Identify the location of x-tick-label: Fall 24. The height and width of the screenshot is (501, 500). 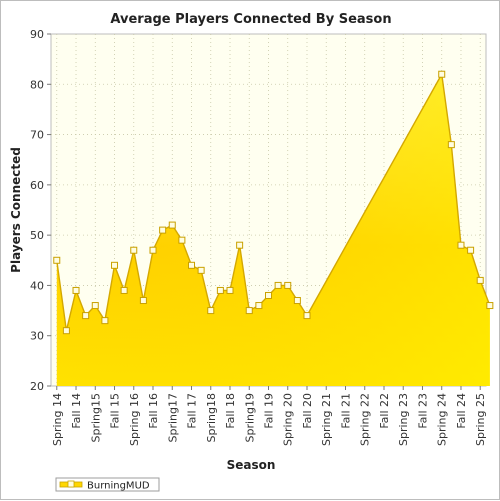
(461, 411).